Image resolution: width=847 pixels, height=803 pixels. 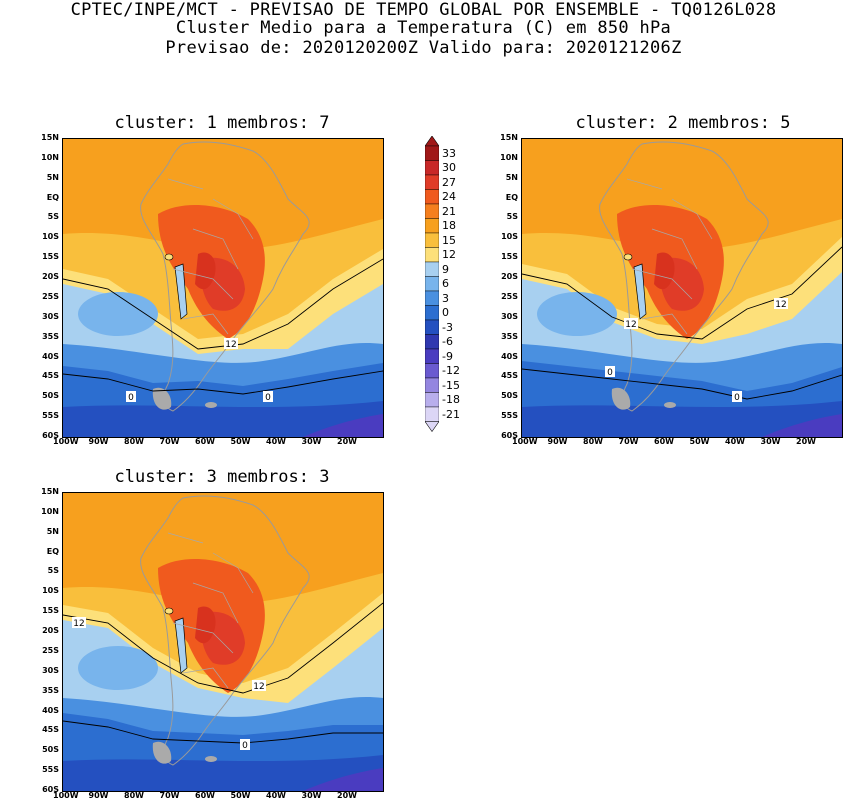 I want to click on hot-spot, so click(x=205, y=625).